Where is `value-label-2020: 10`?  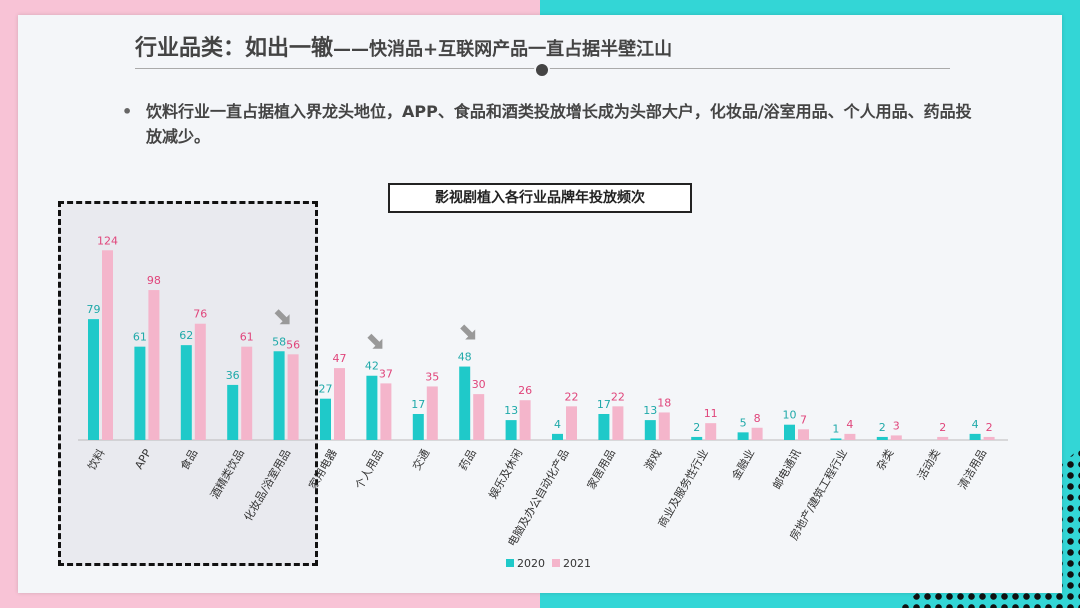
value-label-2020: 10 is located at coordinates (790, 415).